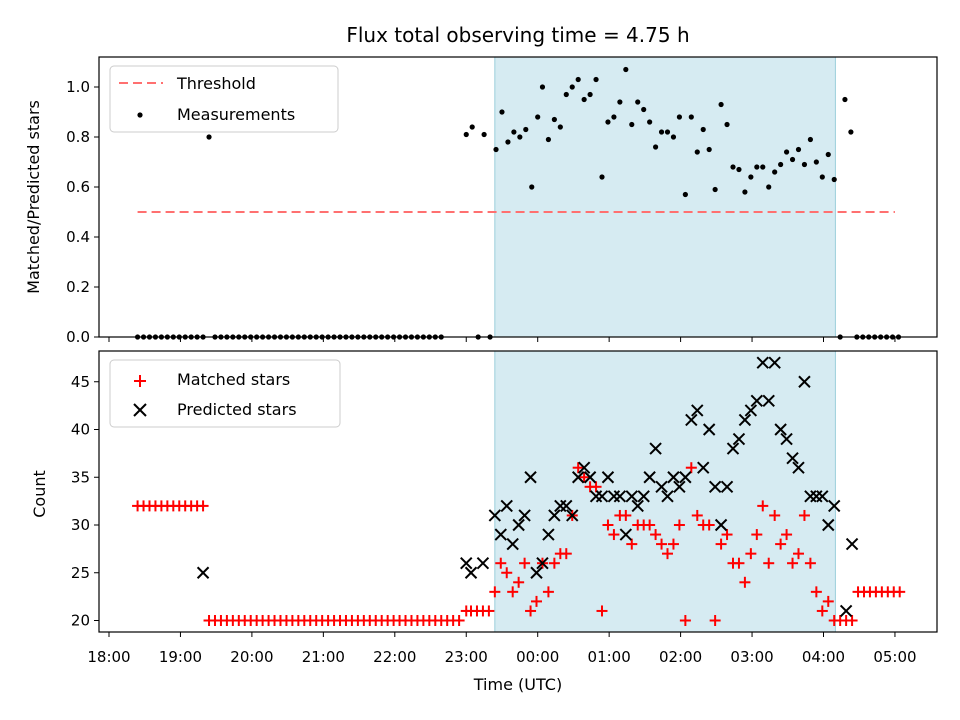 The height and width of the screenshot is (720, 960). Describe the element at coordinates (236, 114) in the screenshot. I see `legend-measurements-label: Measurements` at that location.